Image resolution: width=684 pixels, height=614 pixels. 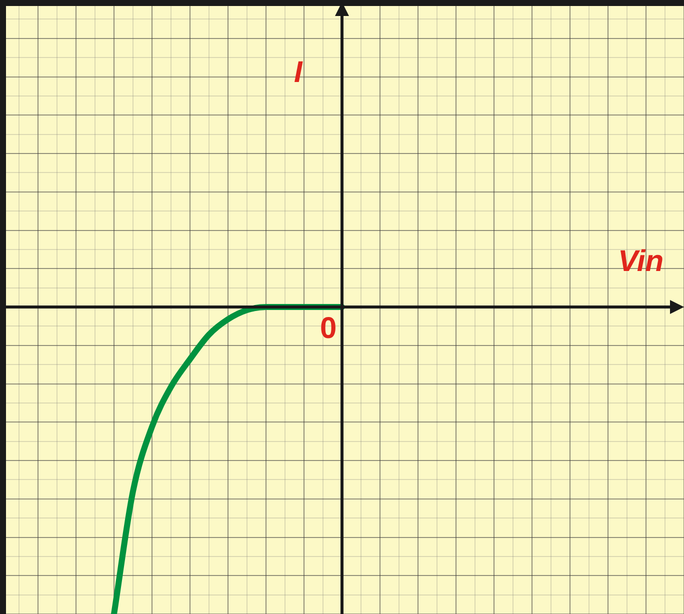 I want to click on text: I, so click(x=298, y=73).